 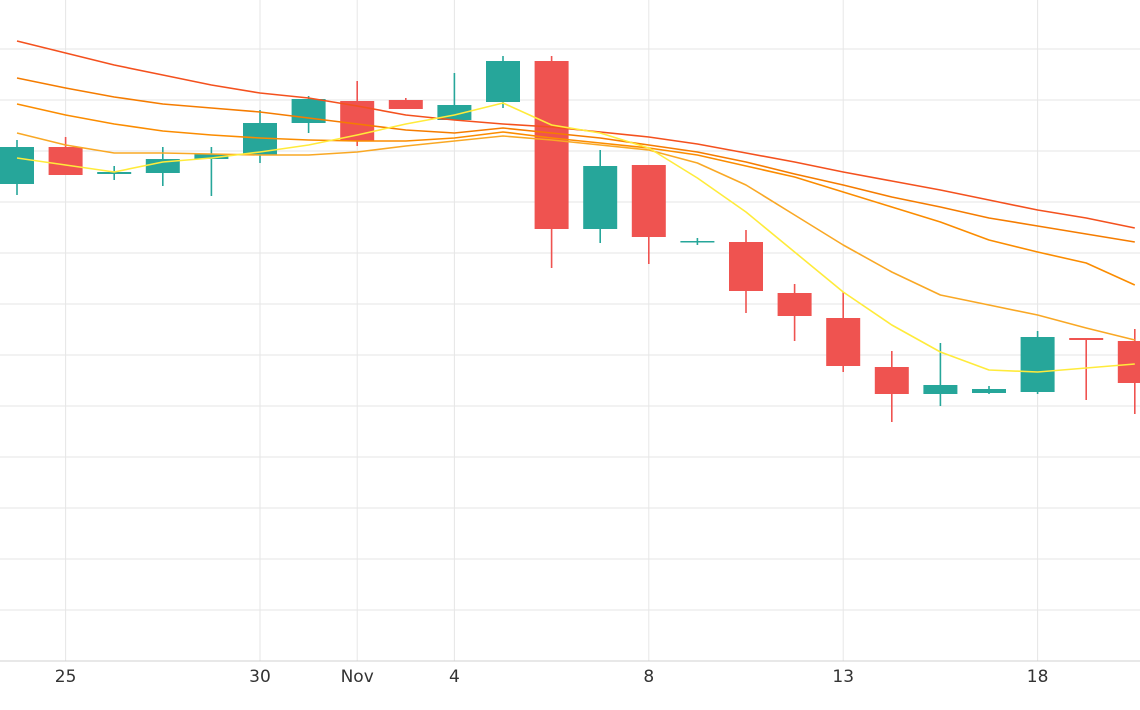 What do you see at coordinates (1038, 677) in the screenshot?
I see `x-tick-label: 18` at bounding box center [1038, 677].